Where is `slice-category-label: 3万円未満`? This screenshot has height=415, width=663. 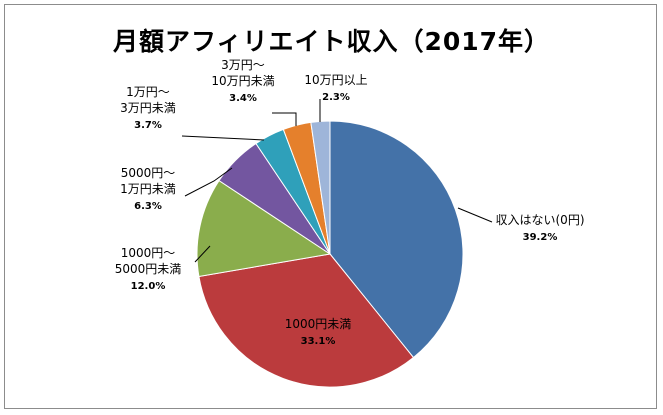 slice-category-label: 3万円未満 is located at coordinates (148, 108).